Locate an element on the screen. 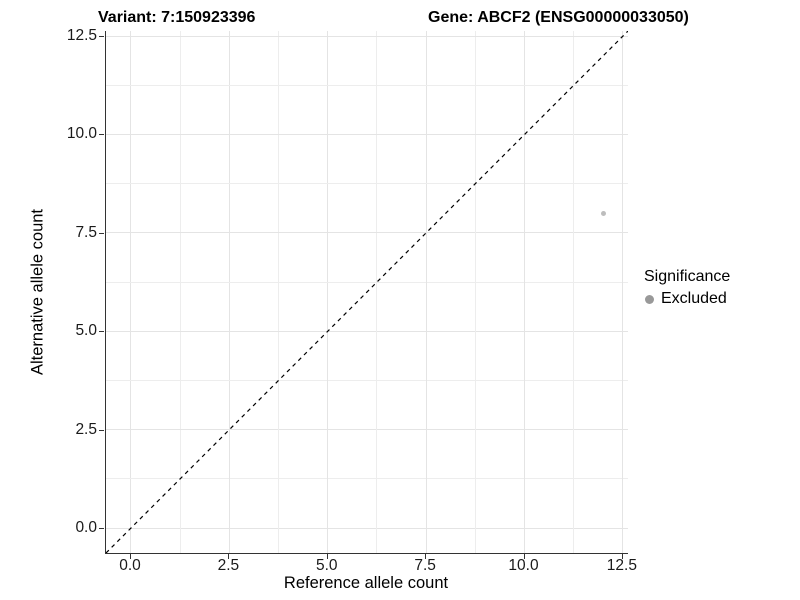  x-axis-tick-label: 0.0 is located at coordinates (130, 565).